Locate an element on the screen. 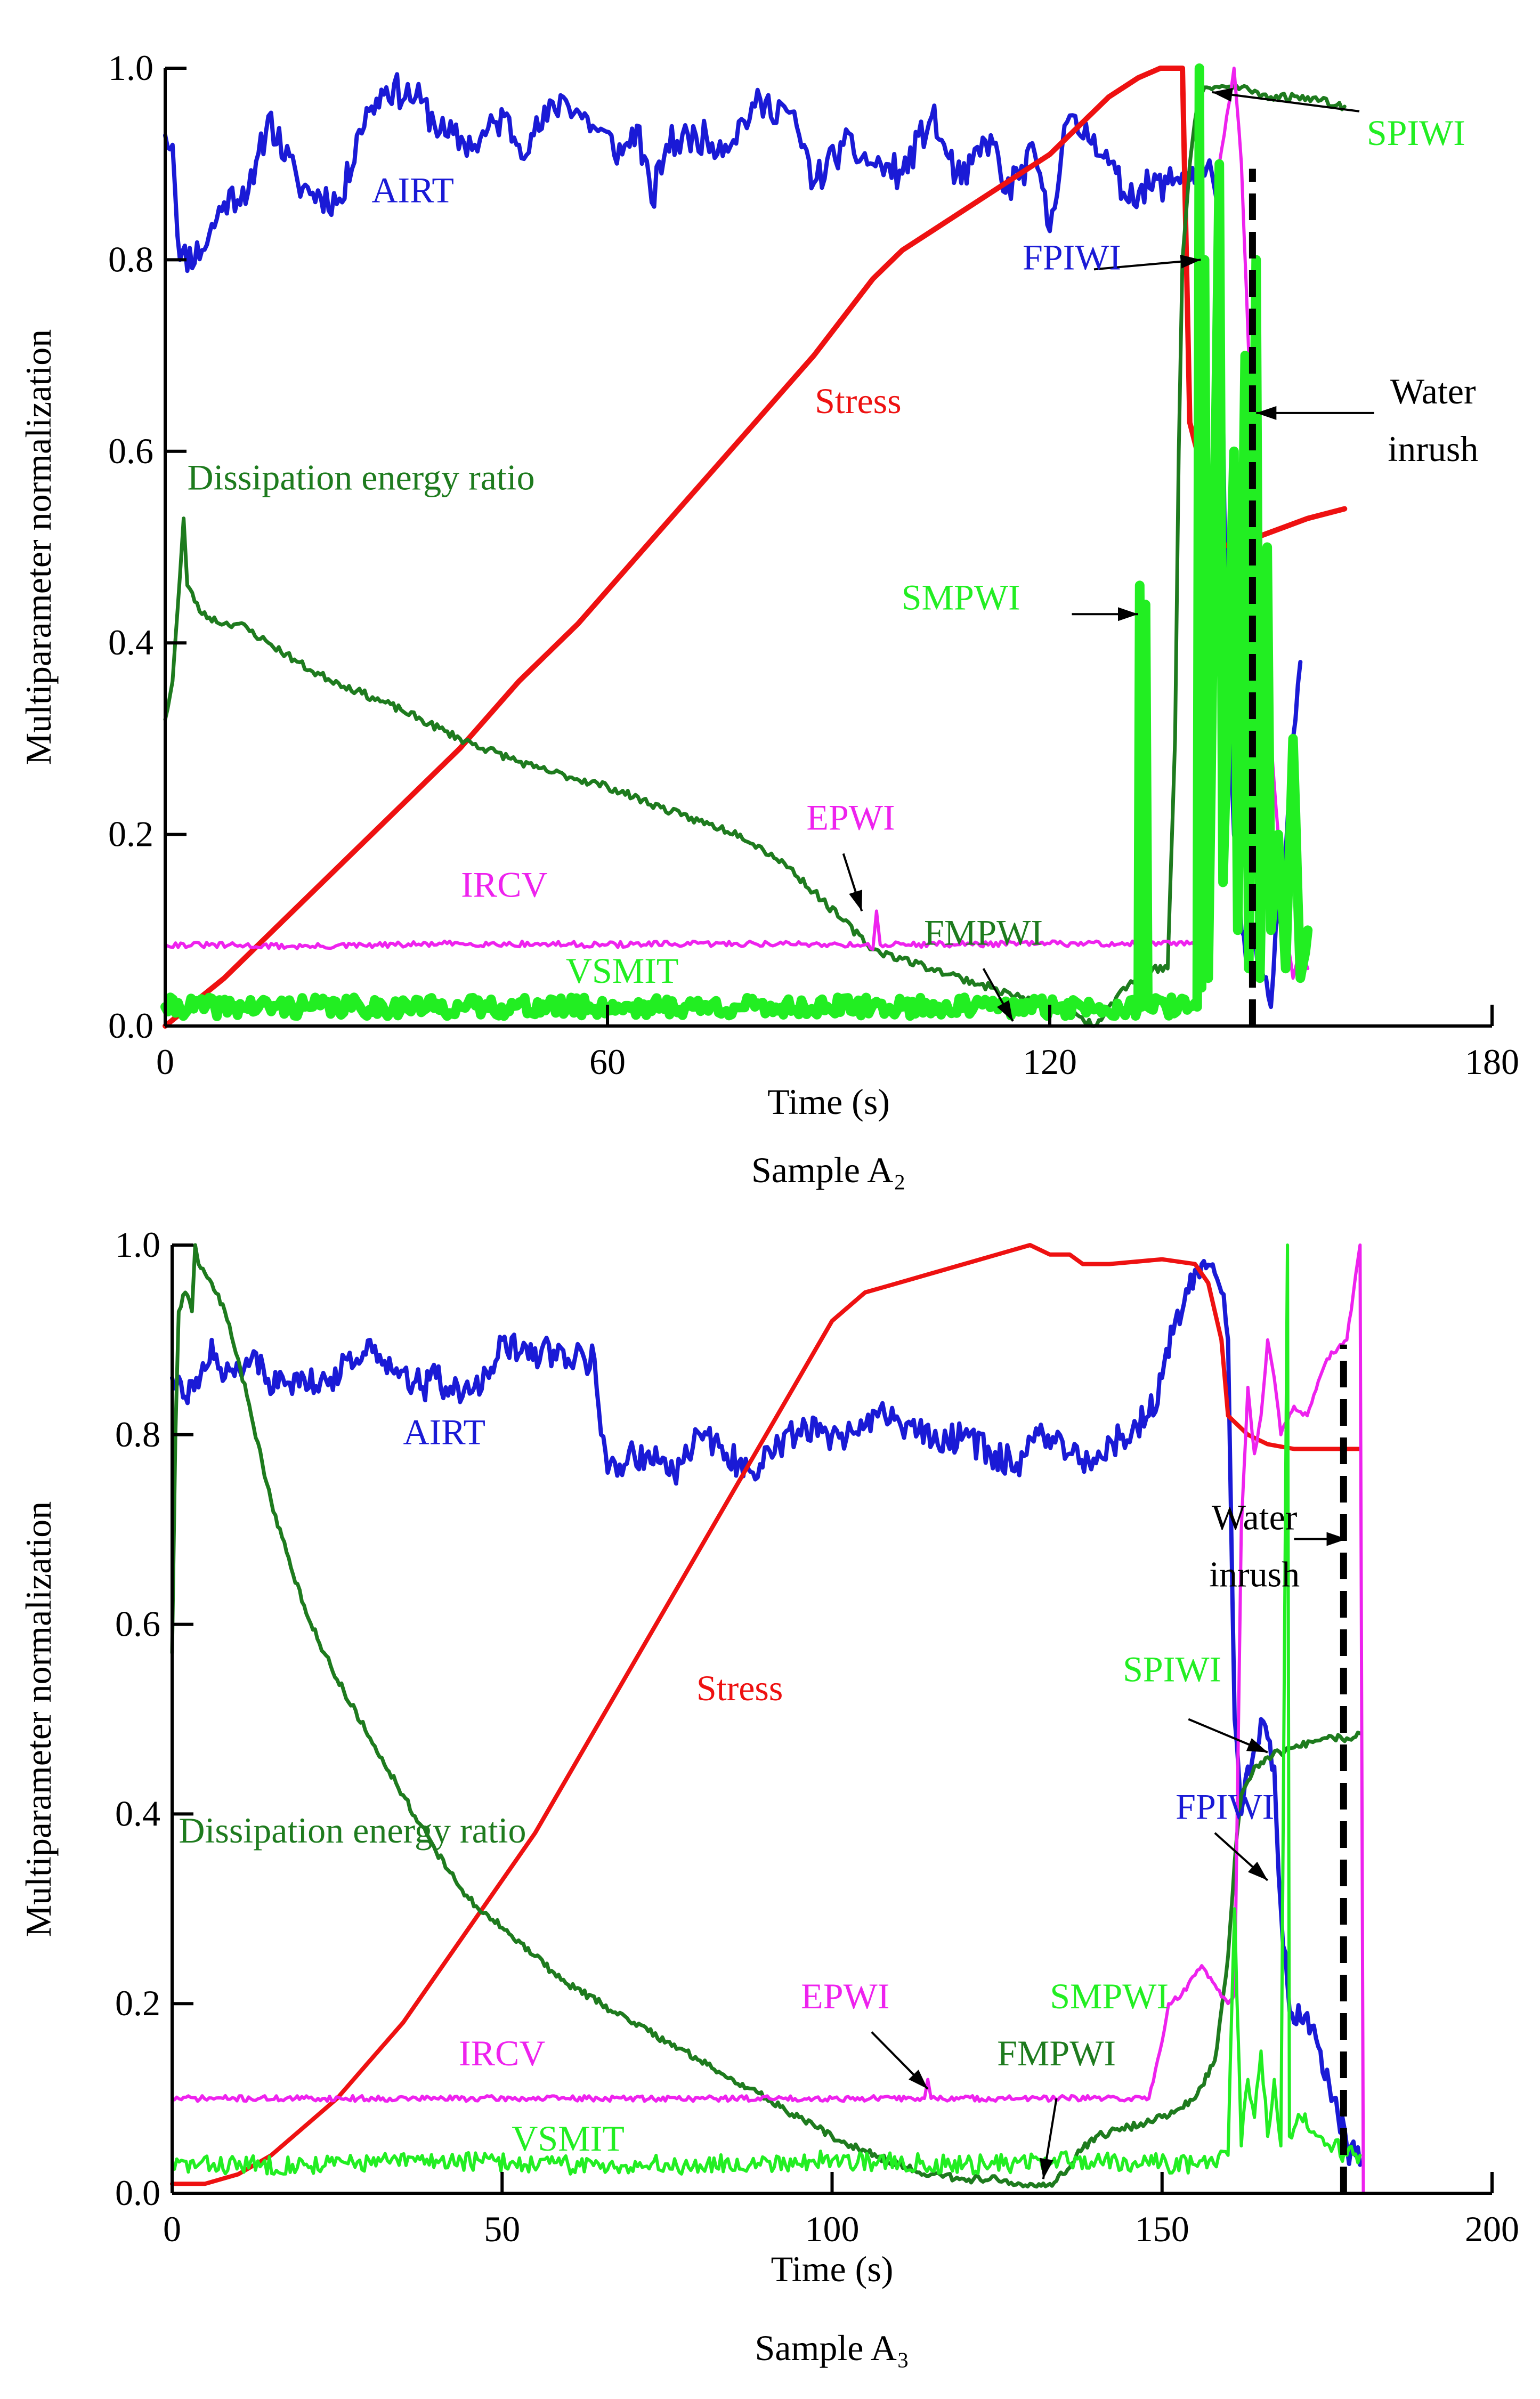 The image size is (1540, 2399). panel-caption: Sample A₂ is located at coordinates (828, 1170).